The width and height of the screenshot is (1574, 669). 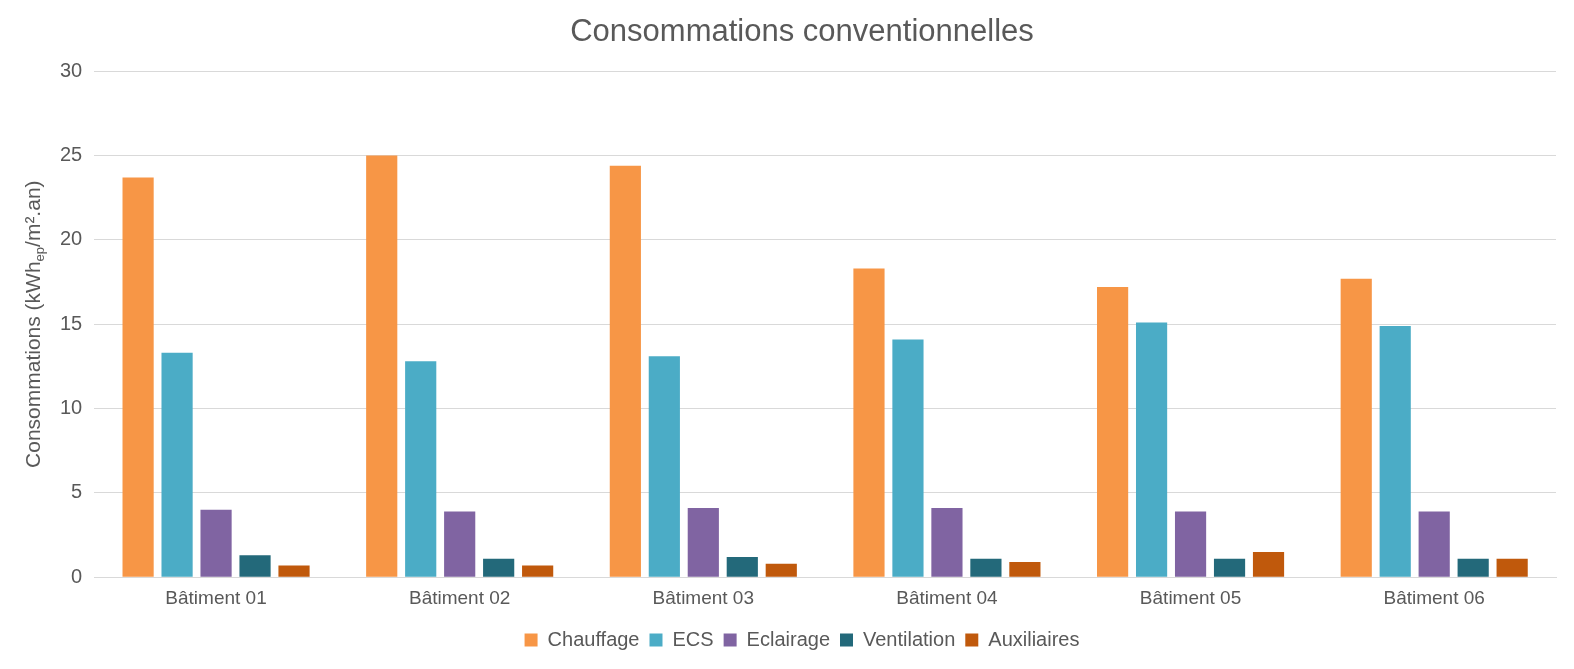 I want to click on y-tick-label: 0, so click(x=77, y=575).